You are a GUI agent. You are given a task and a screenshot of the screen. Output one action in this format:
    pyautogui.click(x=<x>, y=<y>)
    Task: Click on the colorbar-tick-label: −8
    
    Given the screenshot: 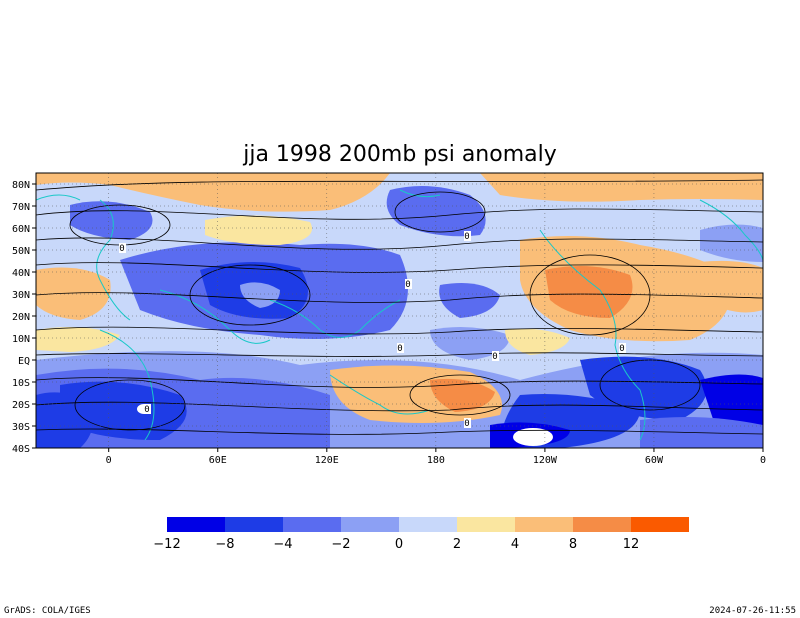 What is the action you would take?
    pyautogui.click(x=224, y=544)
    